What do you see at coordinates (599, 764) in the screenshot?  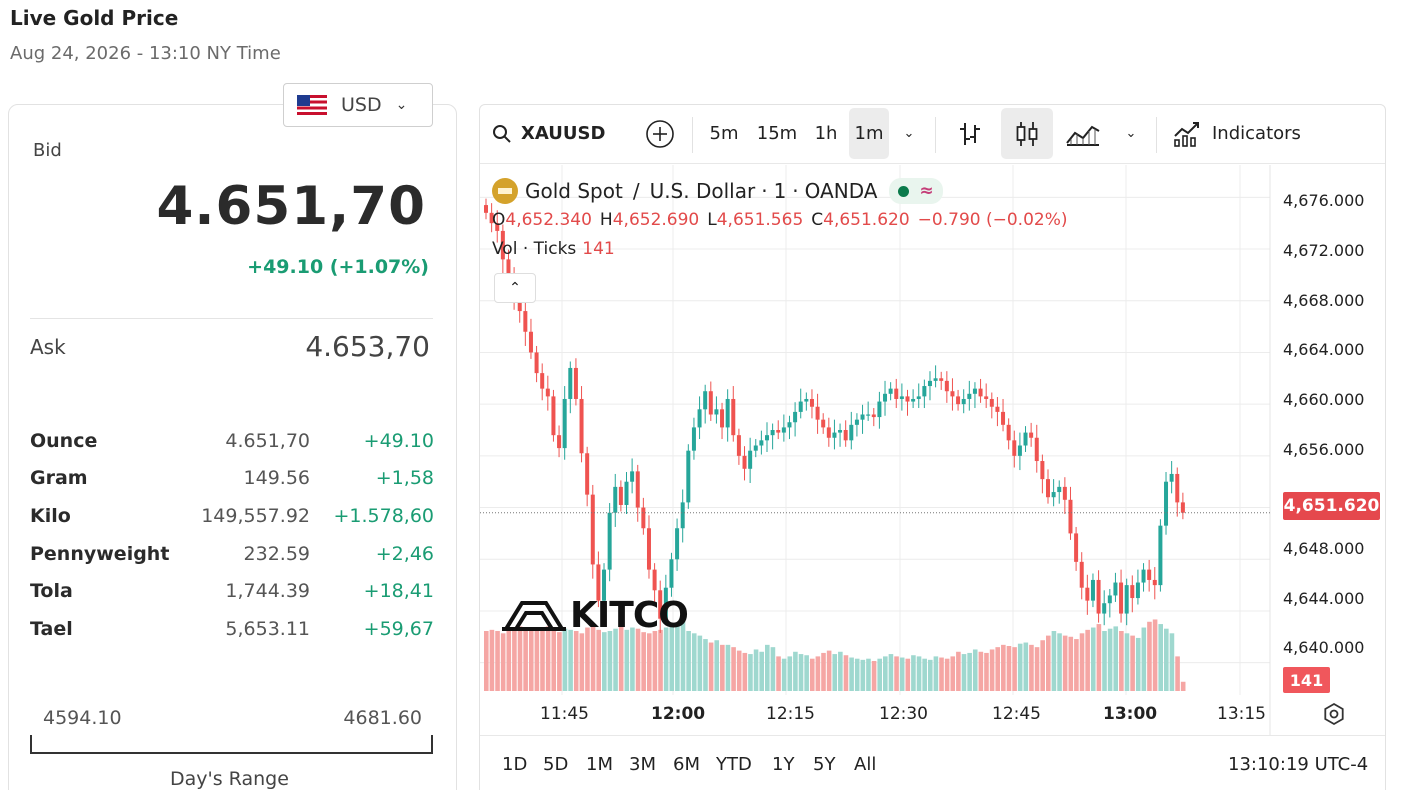 I see `range-button: 1M` at bounding box center [599, 764].